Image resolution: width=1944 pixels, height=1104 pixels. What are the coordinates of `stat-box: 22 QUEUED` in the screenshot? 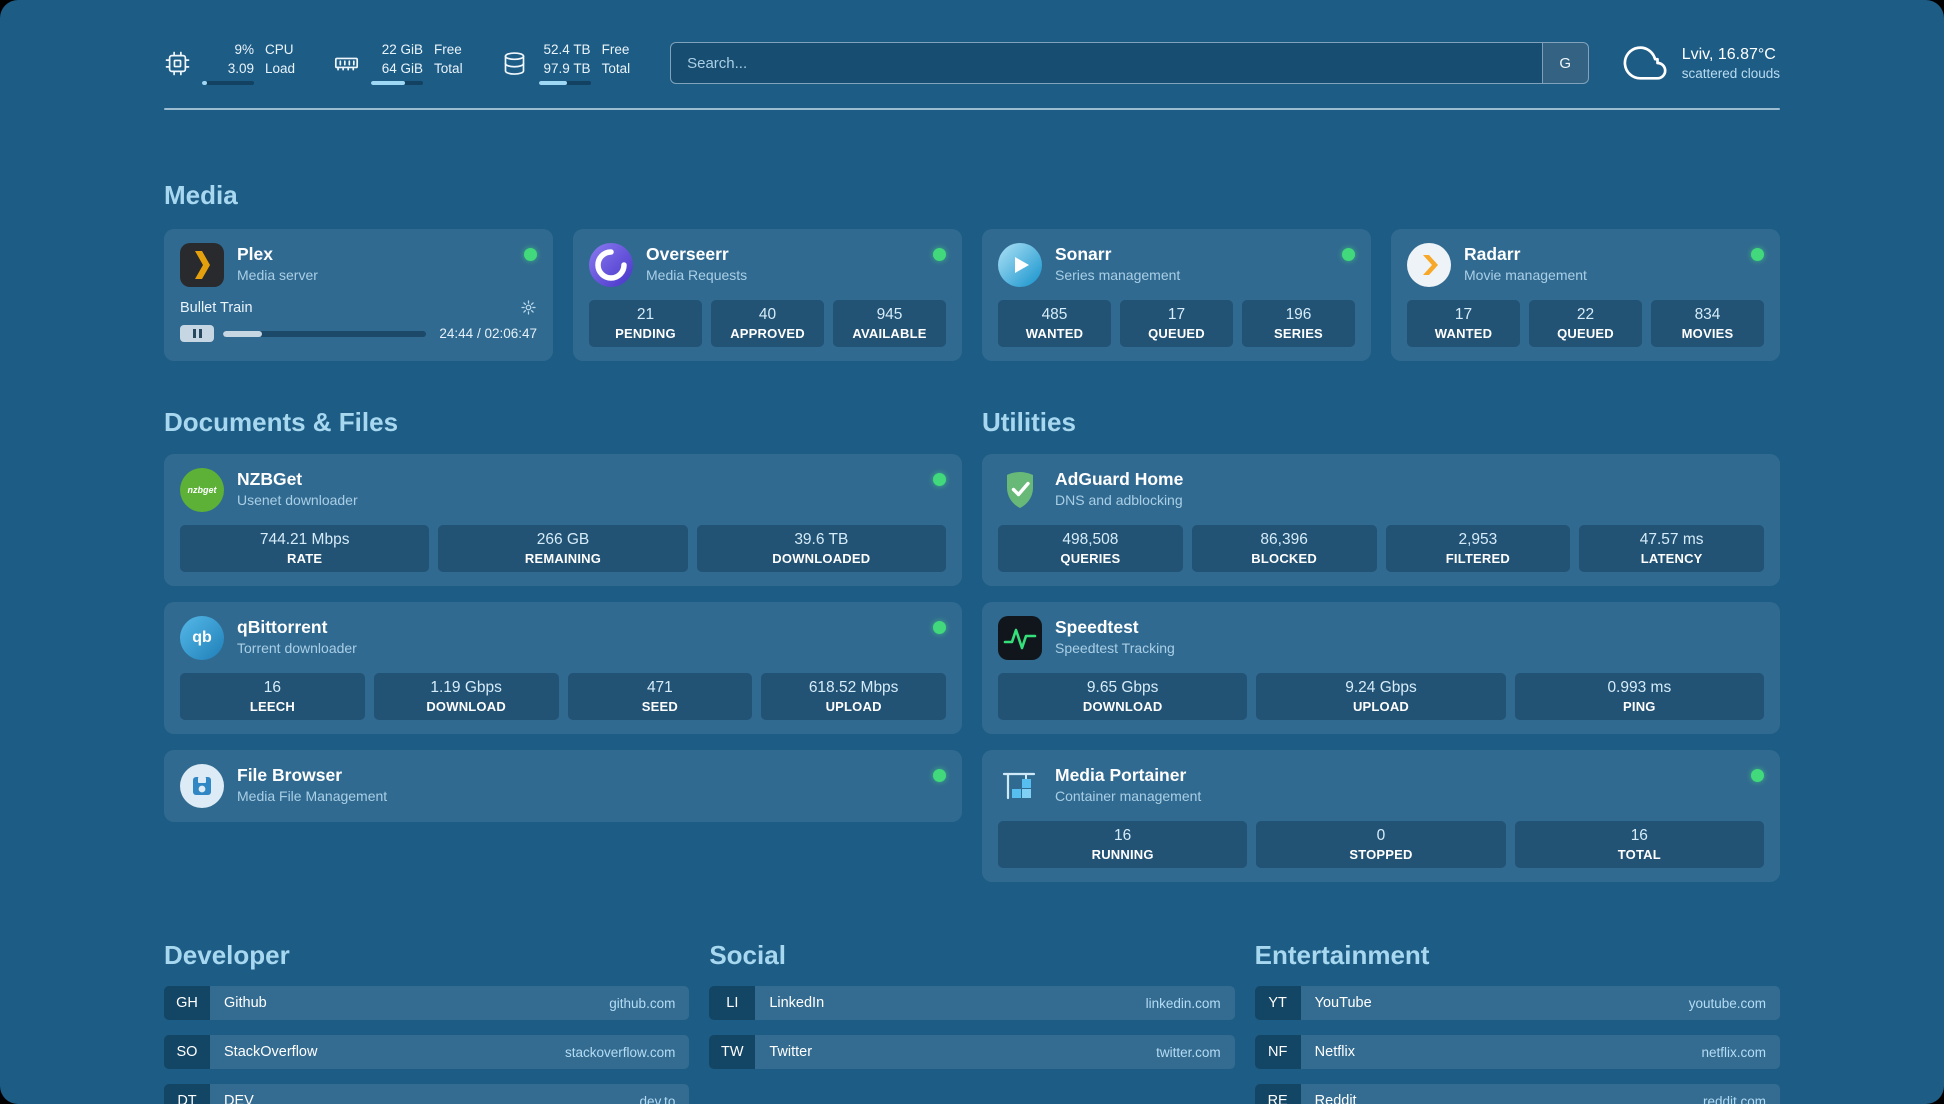 It's located at (1585, 323).